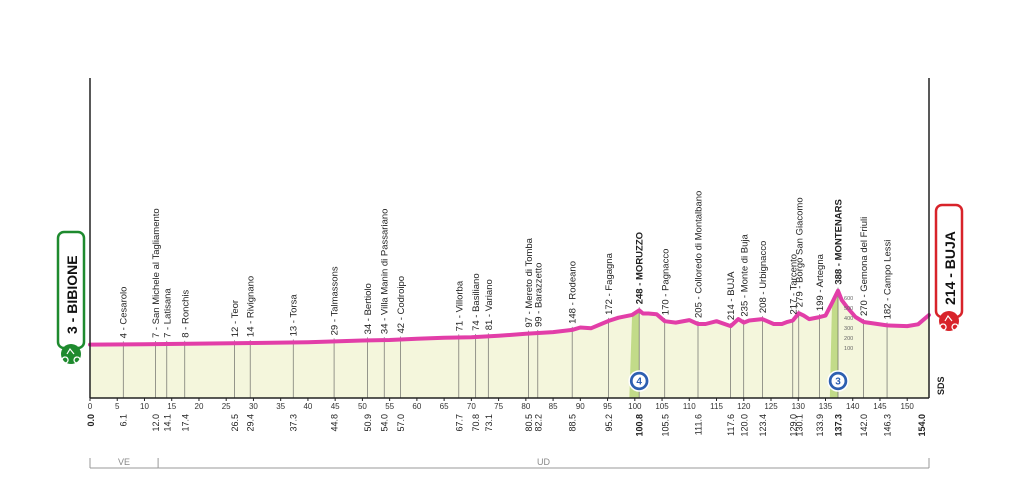 Image resolution: width=1009 pixels, height=500 pixels. What do you see at coordinates (251, 423) in the screenshot?
I see `waypoint-km-label: 29.4` at bounding box center [251, 423].